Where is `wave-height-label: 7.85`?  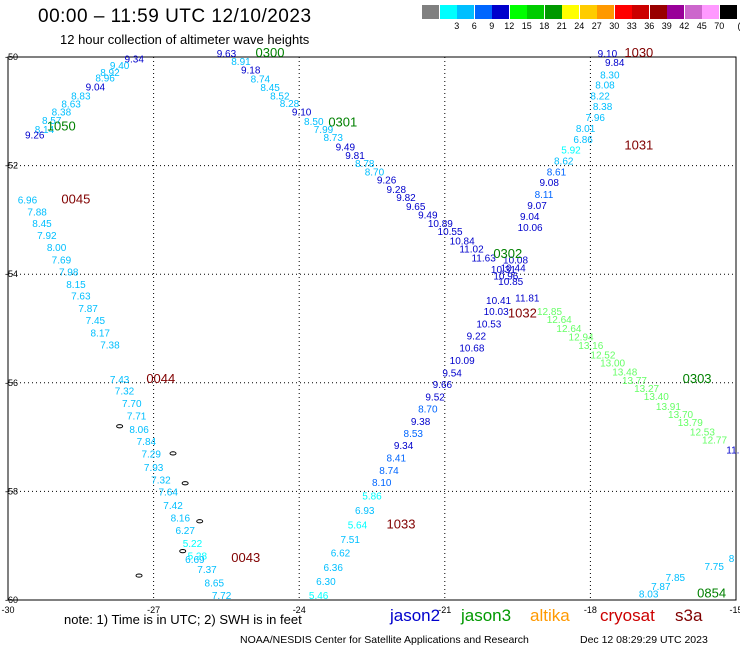
wave-height-label: 7.85 is located at coordinates (676, 578).